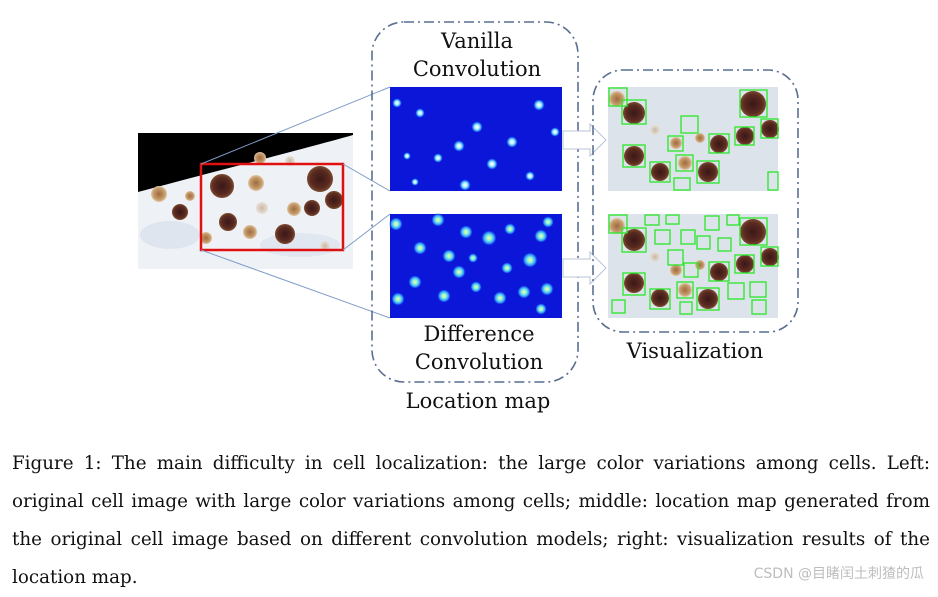  Describe the element at coordinates (693, 139) in the screenshot. I see `visualization-top-image` at that location.